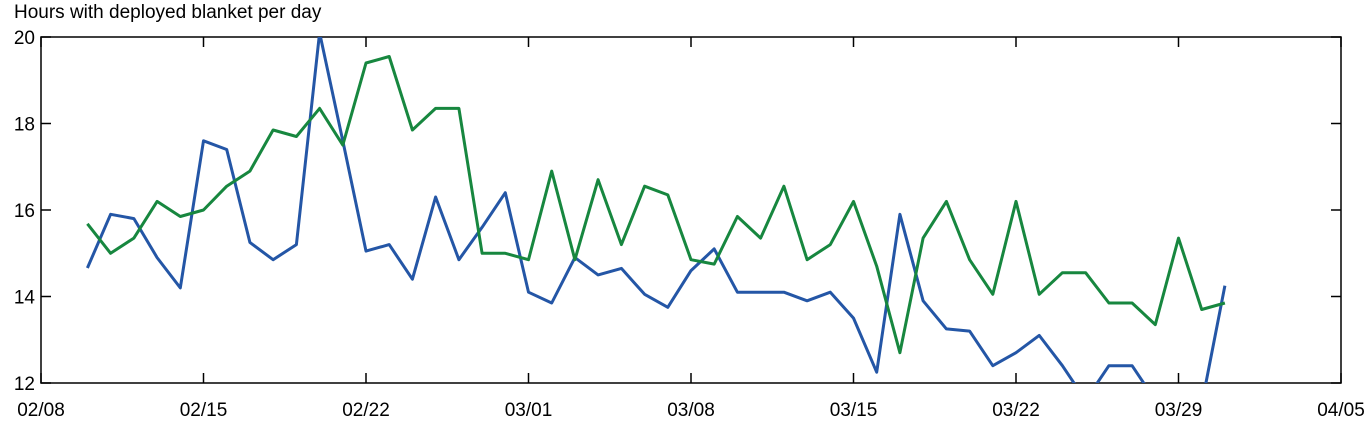  What do you see at coordinates (25, 298) in the screenshot?
I see `y-tick-label: 14` at bounding box center [25, 298].